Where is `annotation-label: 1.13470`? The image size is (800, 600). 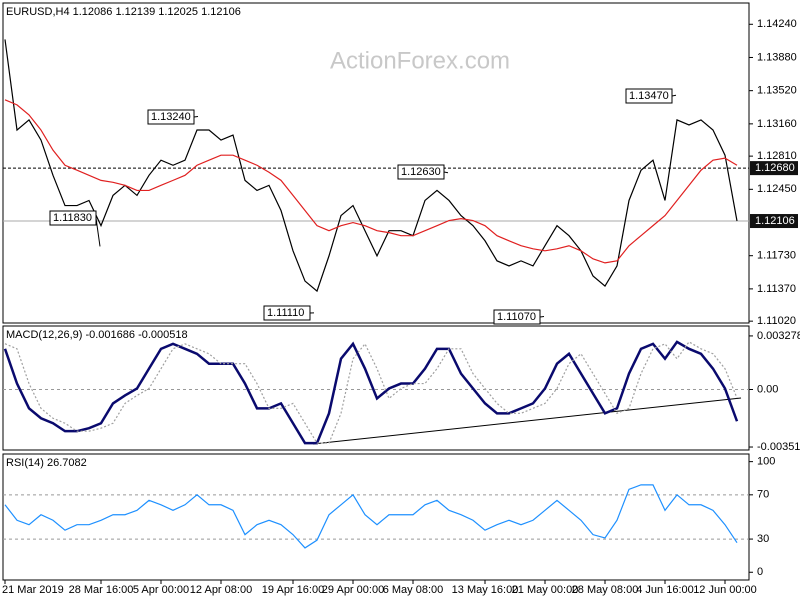 annotation-label: 1.13470 is located at coordinates (649, 96).